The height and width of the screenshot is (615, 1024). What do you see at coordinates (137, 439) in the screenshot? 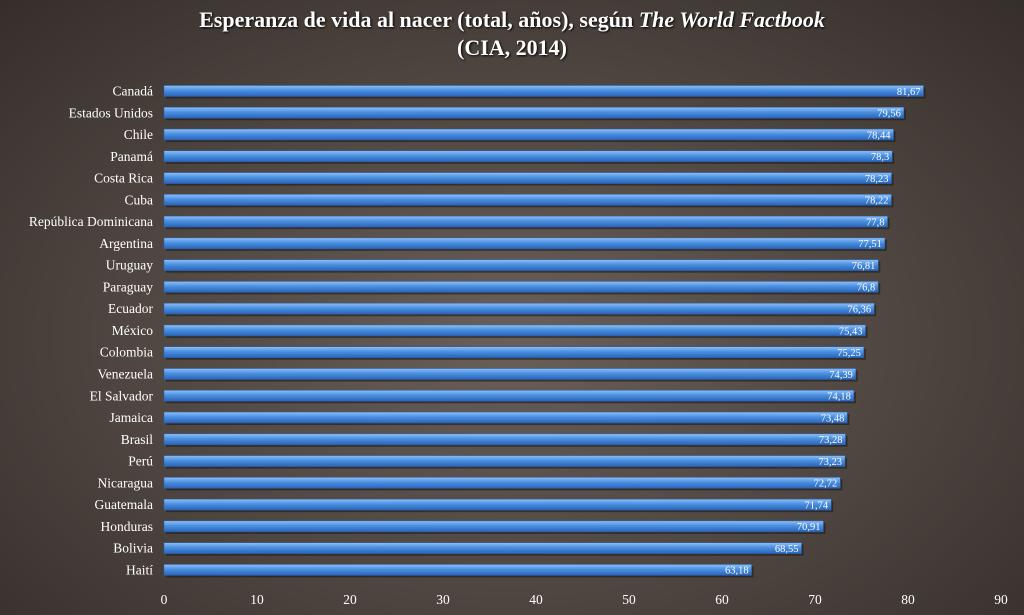
I see `category-label: Brasil` at bounding box center [137, 439].